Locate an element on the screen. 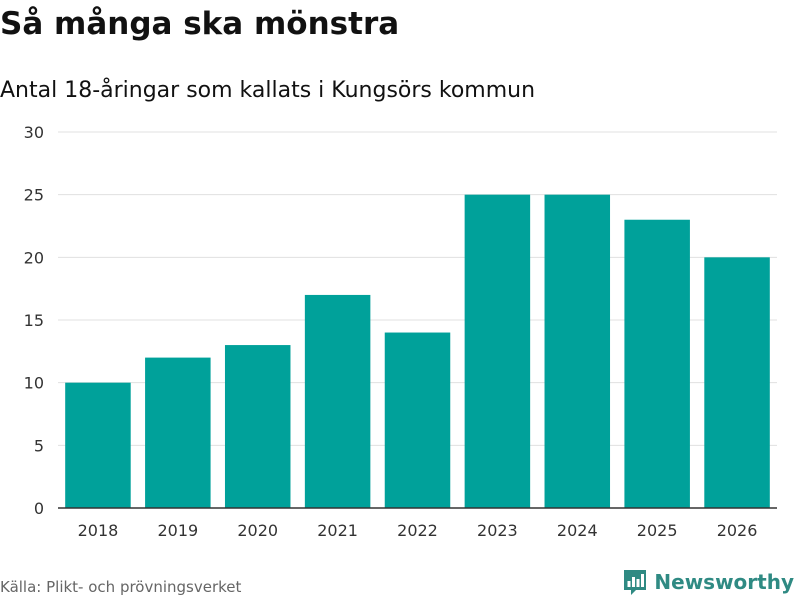 Image resolution: width=800 pixels, height=600 pixels. x-tick-label: 2023 is located at coordinates (497, 530).